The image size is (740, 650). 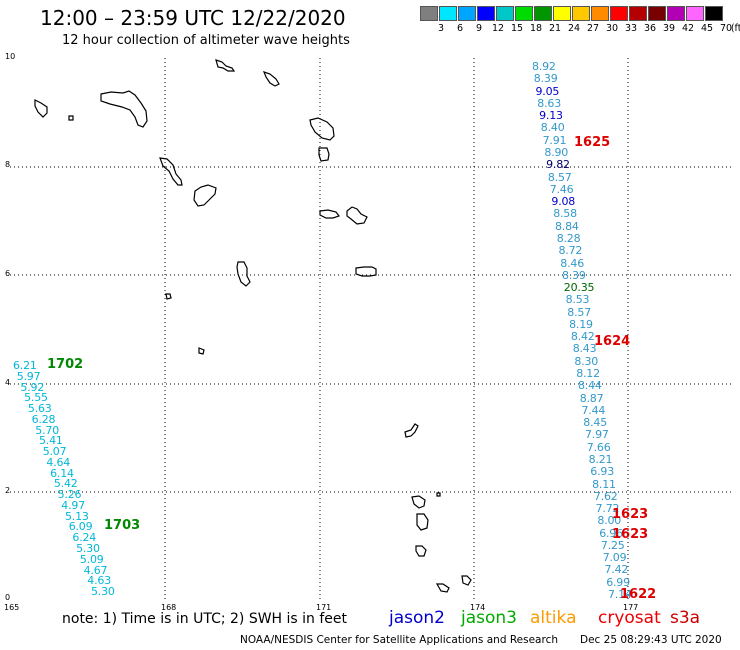 What do you see at coordinates (604, 484) in the screenshot?
I see `wave-height-value: 8.11` at bounding box center [604, 484].